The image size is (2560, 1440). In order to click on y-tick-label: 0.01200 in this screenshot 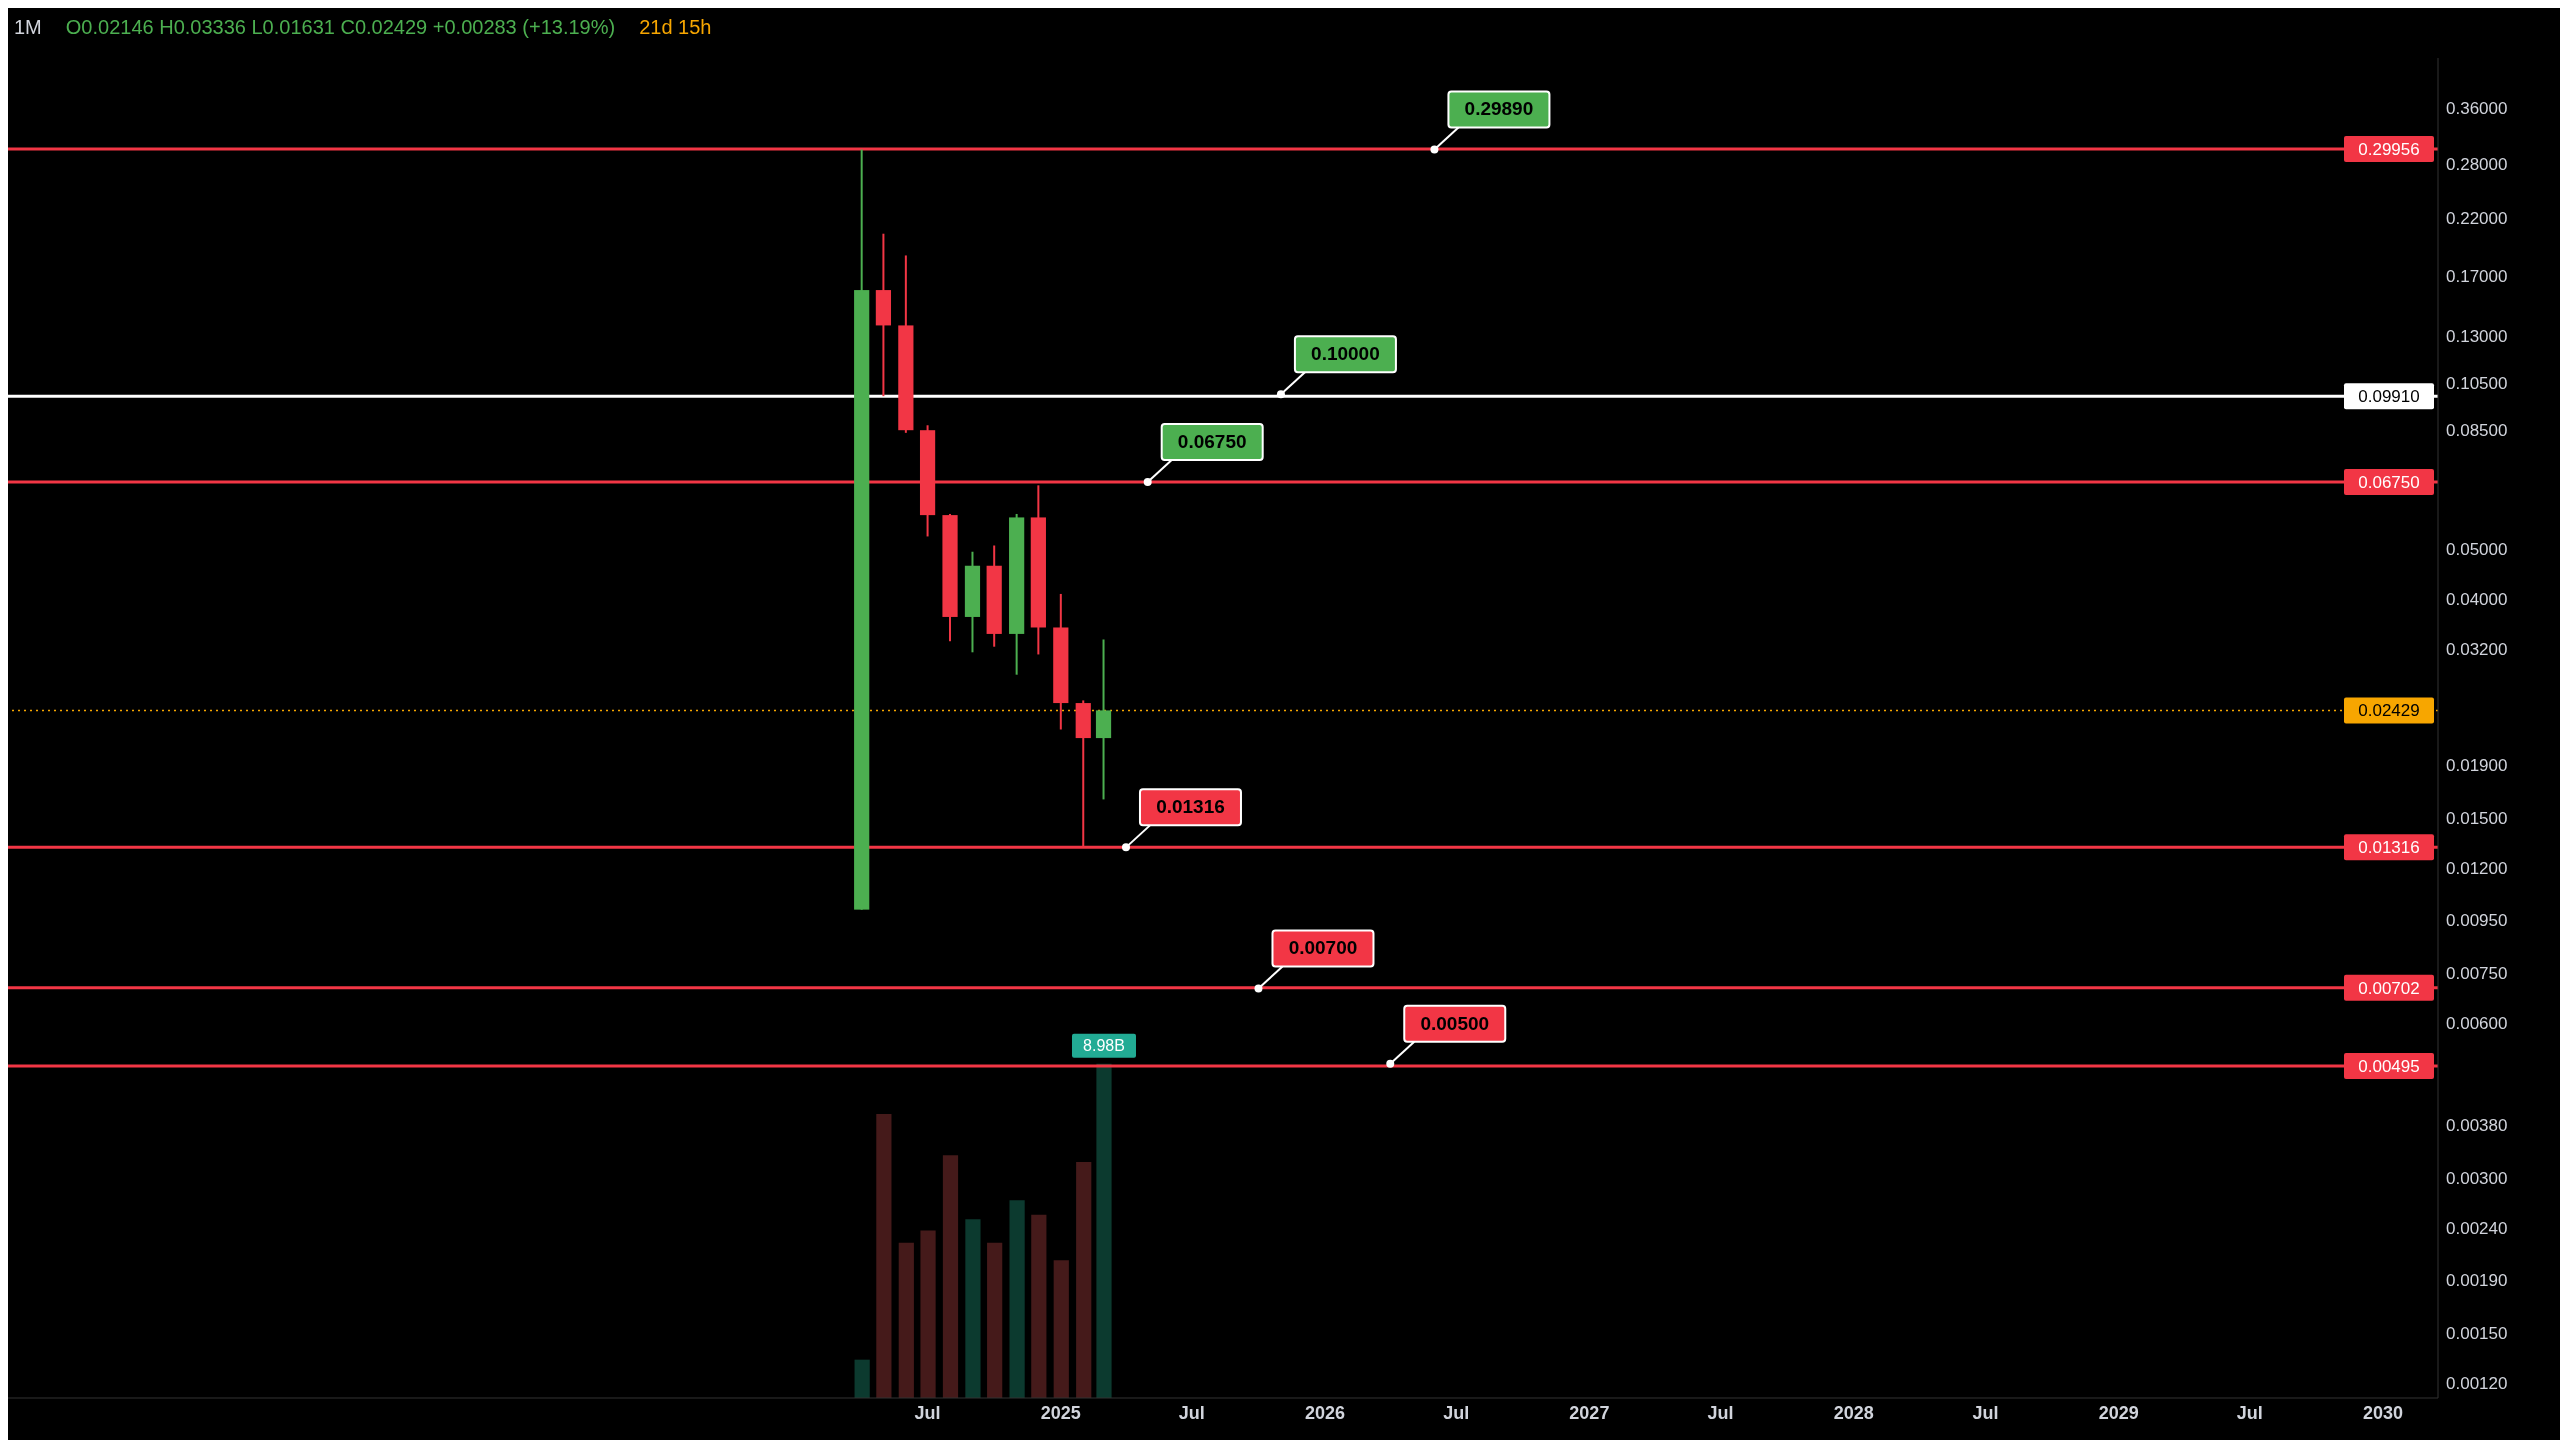, I will do `click(2477, 869)`.